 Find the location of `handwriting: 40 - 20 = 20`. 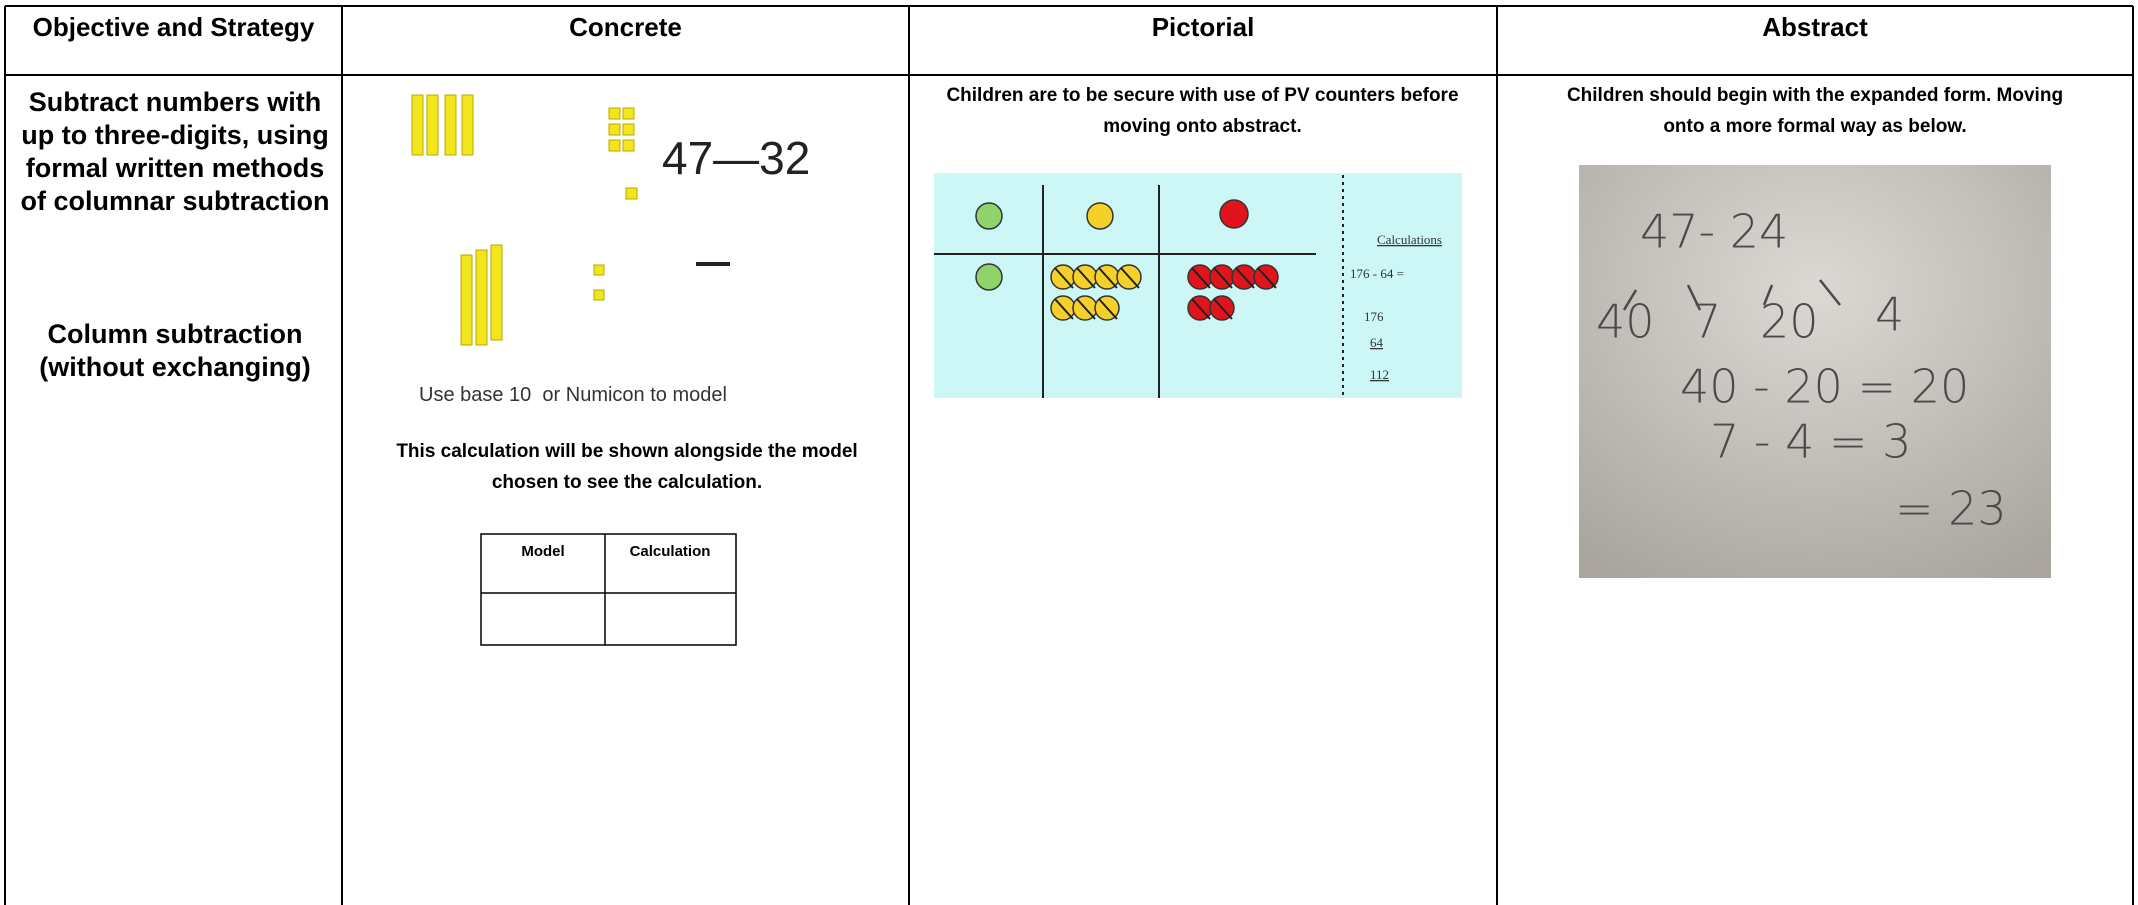

handwriting: 40 - 20 = 20 is located at coordinates (1824, 387).